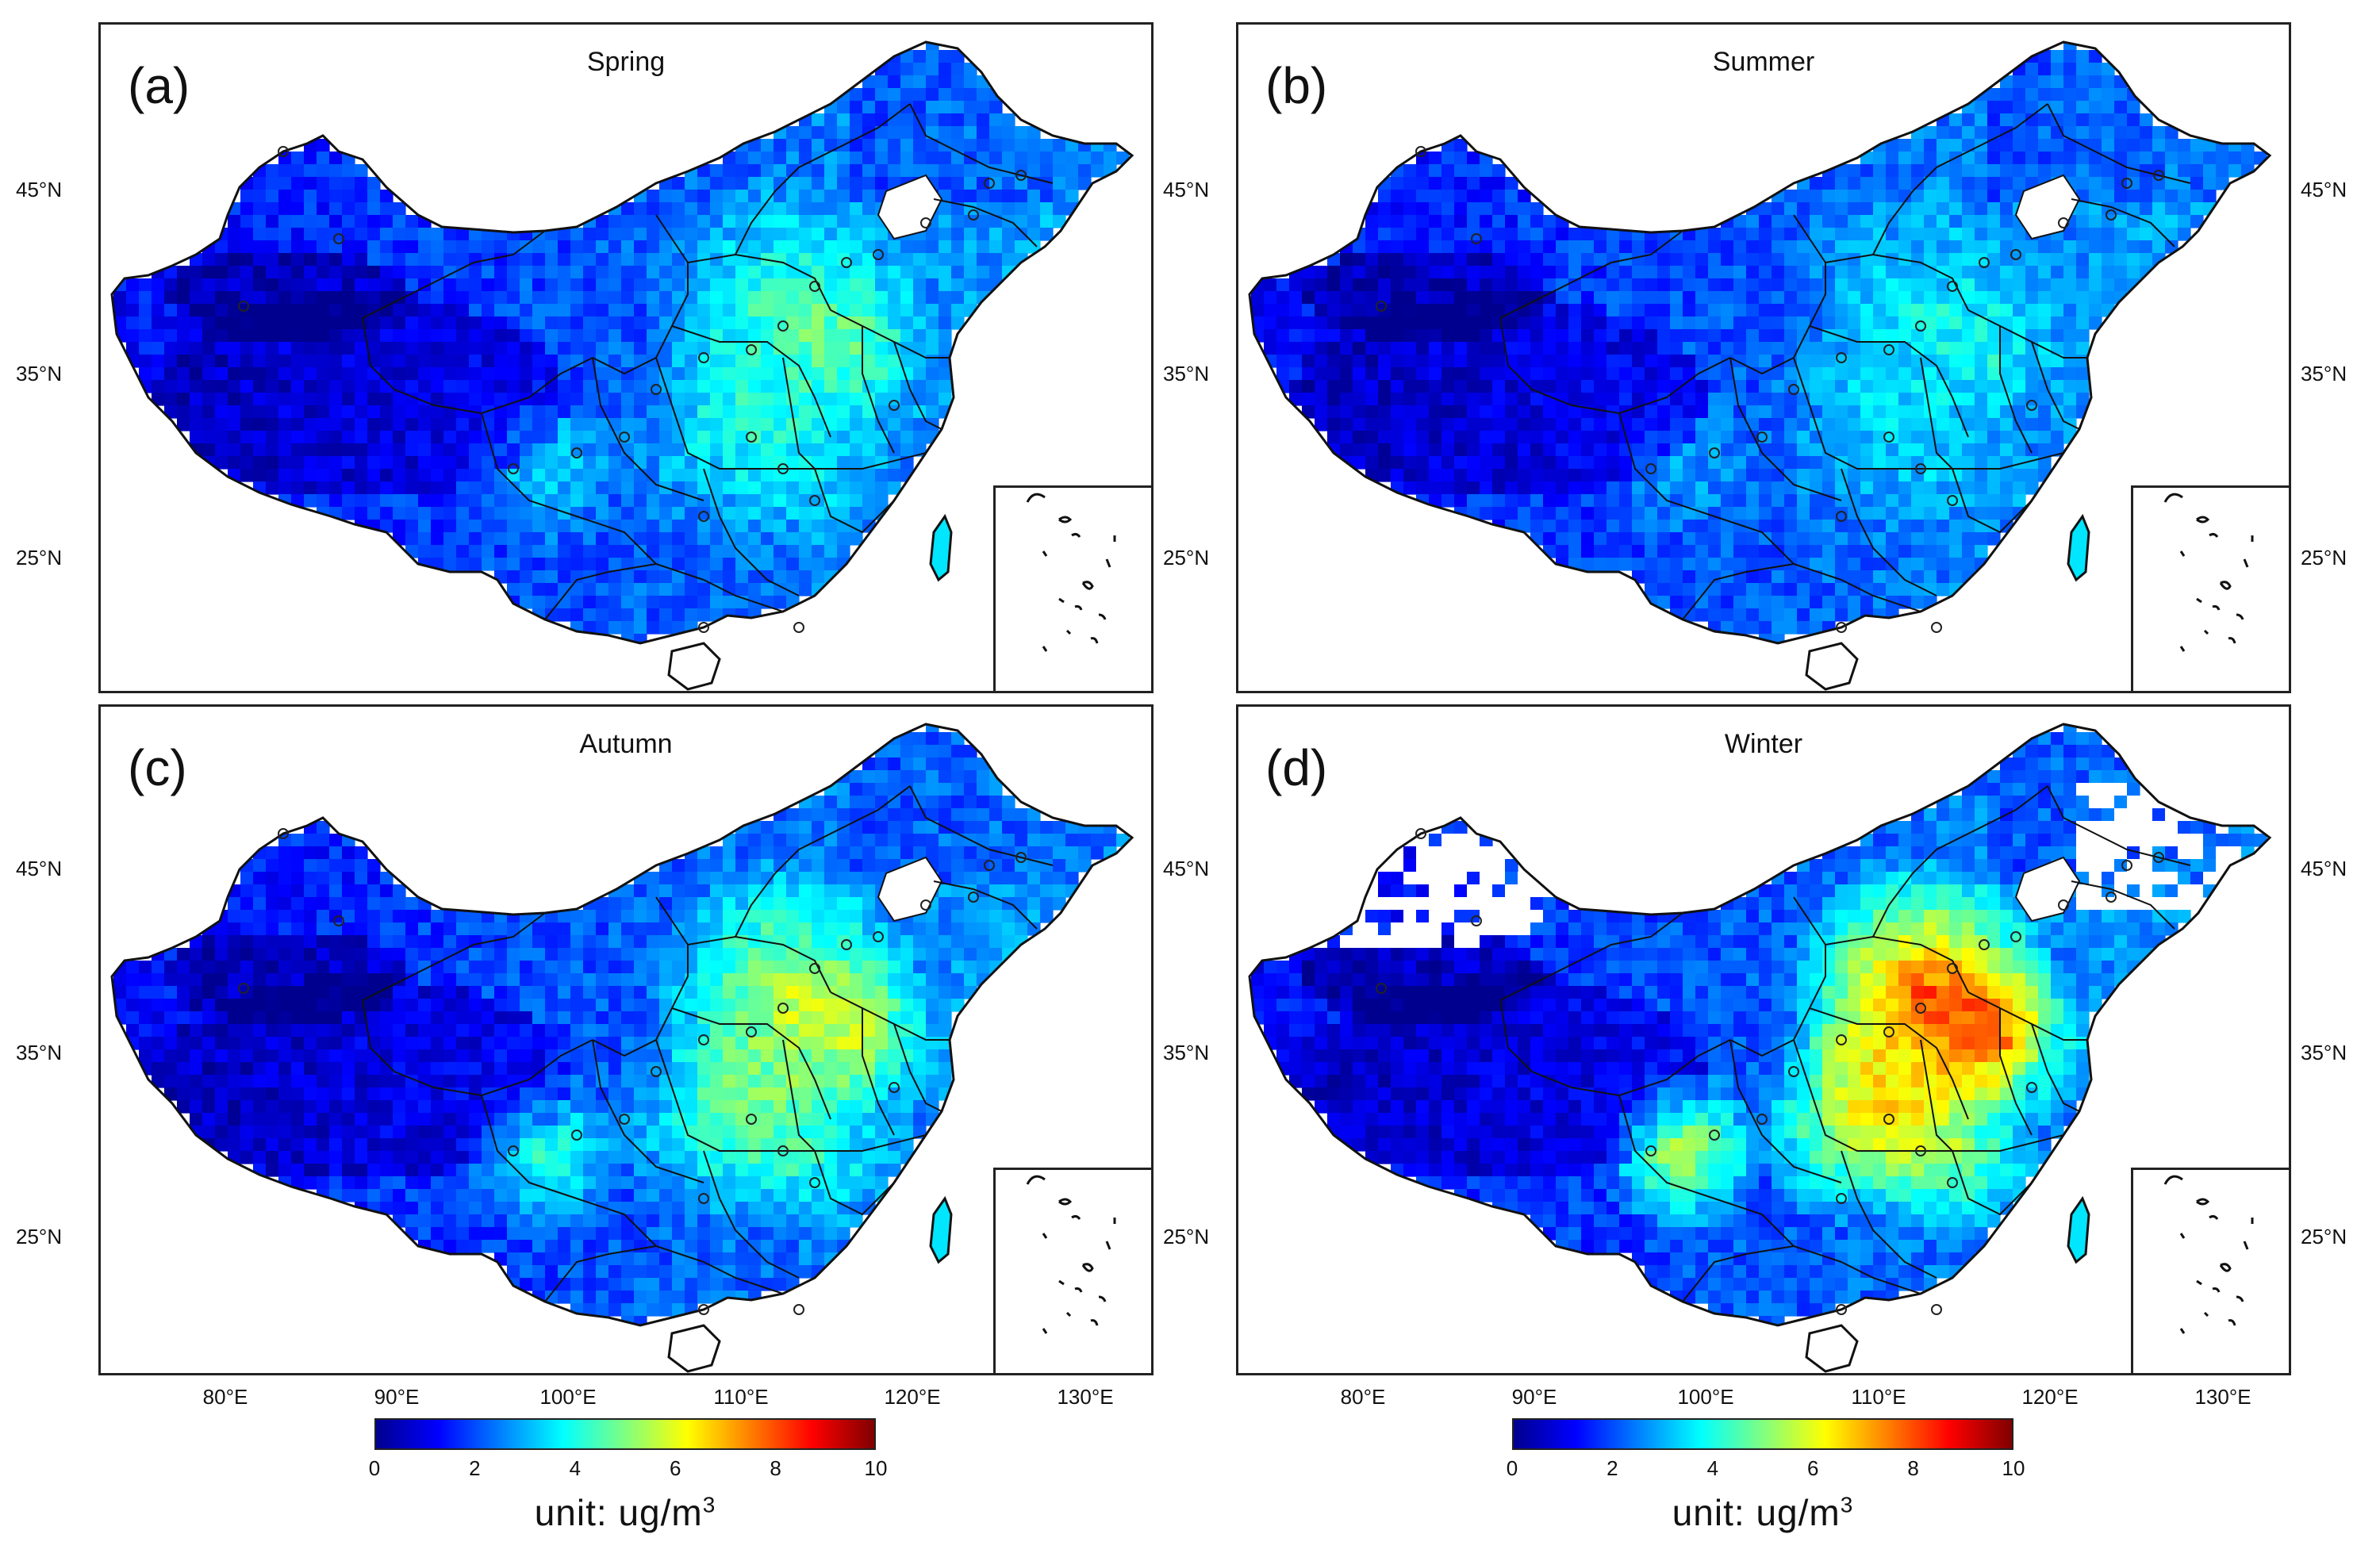 Image resolution: width=2380 pixels, height=1561 pixels. What do you see at coordinates (2222, 1397) in the screenshot?
I see `longitude-label: 130°E` at bounding box center [2222, 1397].